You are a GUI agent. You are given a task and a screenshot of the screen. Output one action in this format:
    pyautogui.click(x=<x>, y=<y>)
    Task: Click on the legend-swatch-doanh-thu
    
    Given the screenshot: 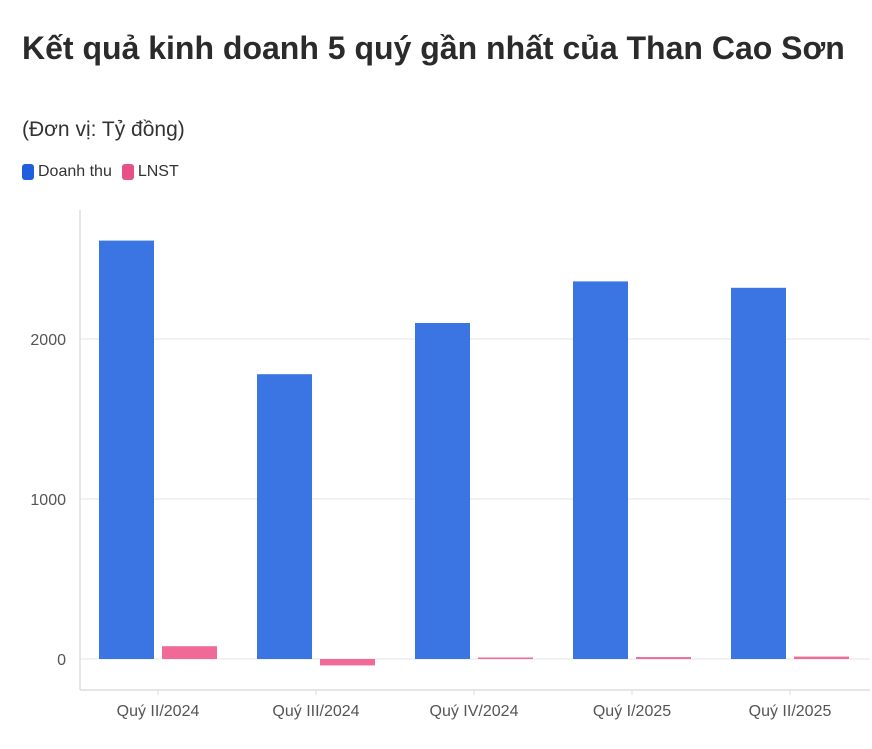 What is the action you would take?
    pyautogui.click(x=28, y=172)
    